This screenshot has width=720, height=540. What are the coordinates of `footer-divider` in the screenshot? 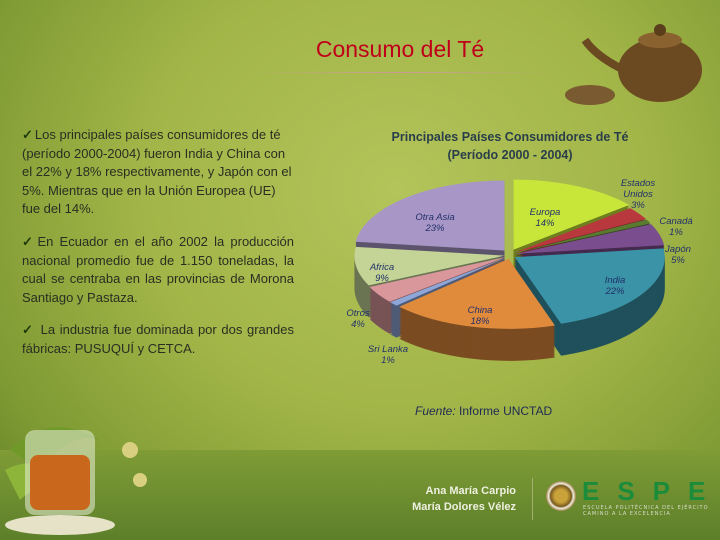 It's located at (532, 499).